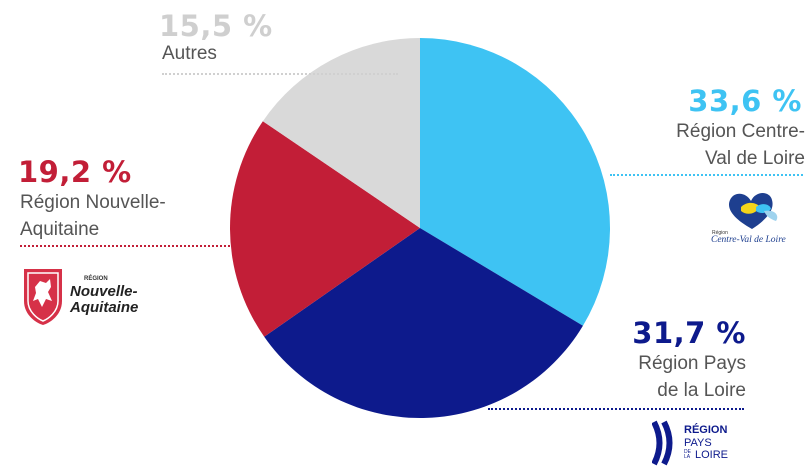  Describe the element at coordinates (96, 279) in the screenshot. I see `logo-small-text: RÉGION` at that location.